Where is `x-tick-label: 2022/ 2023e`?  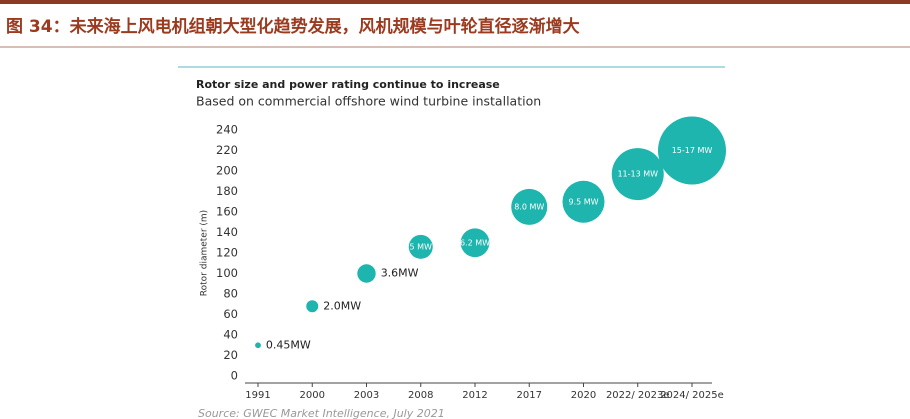
x-tick-label: 2022/ 2023e is located at coordinates (638, 395).